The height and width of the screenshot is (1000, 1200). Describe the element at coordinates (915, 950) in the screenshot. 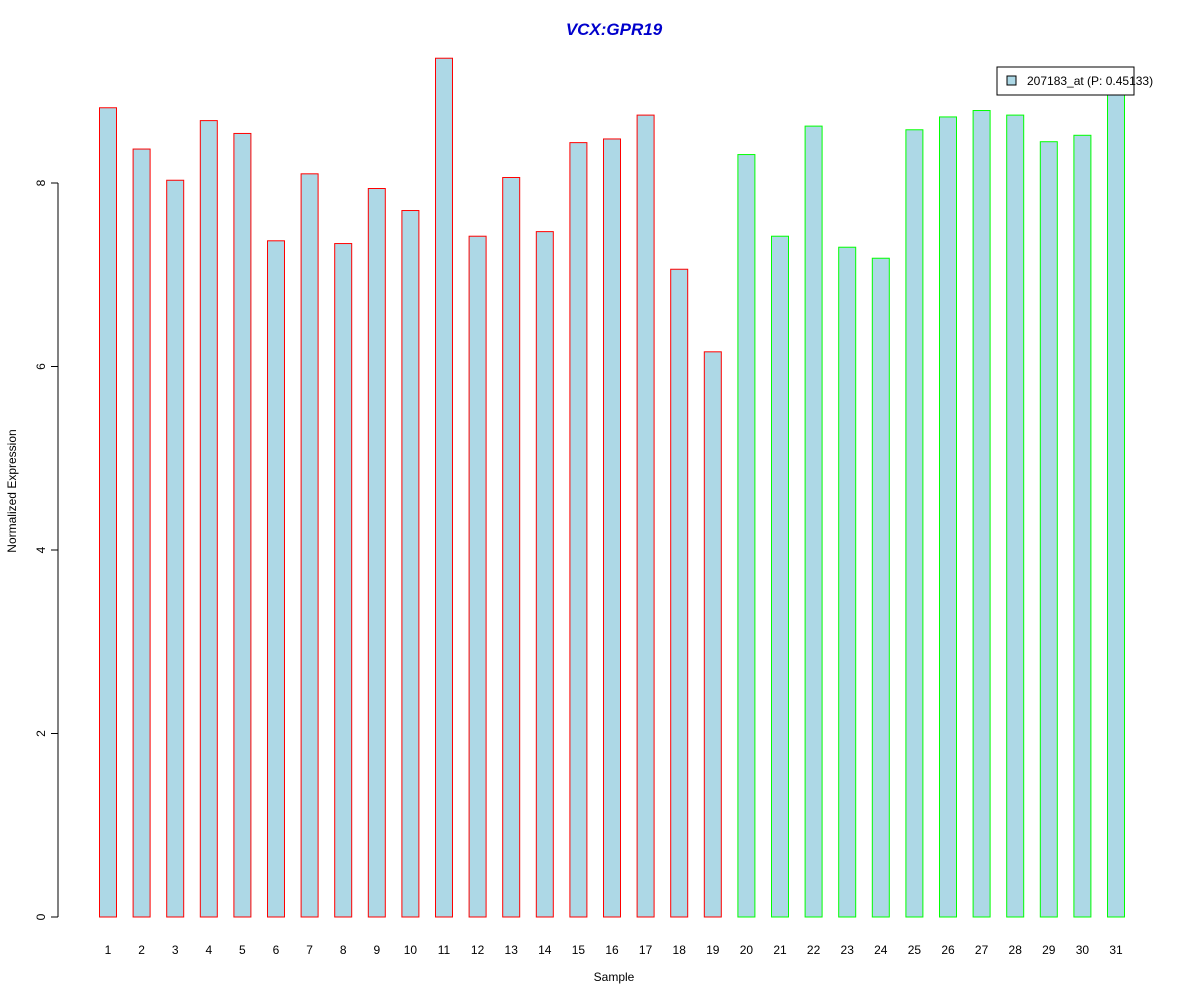

I see `x-tick-label: 25` at that location.